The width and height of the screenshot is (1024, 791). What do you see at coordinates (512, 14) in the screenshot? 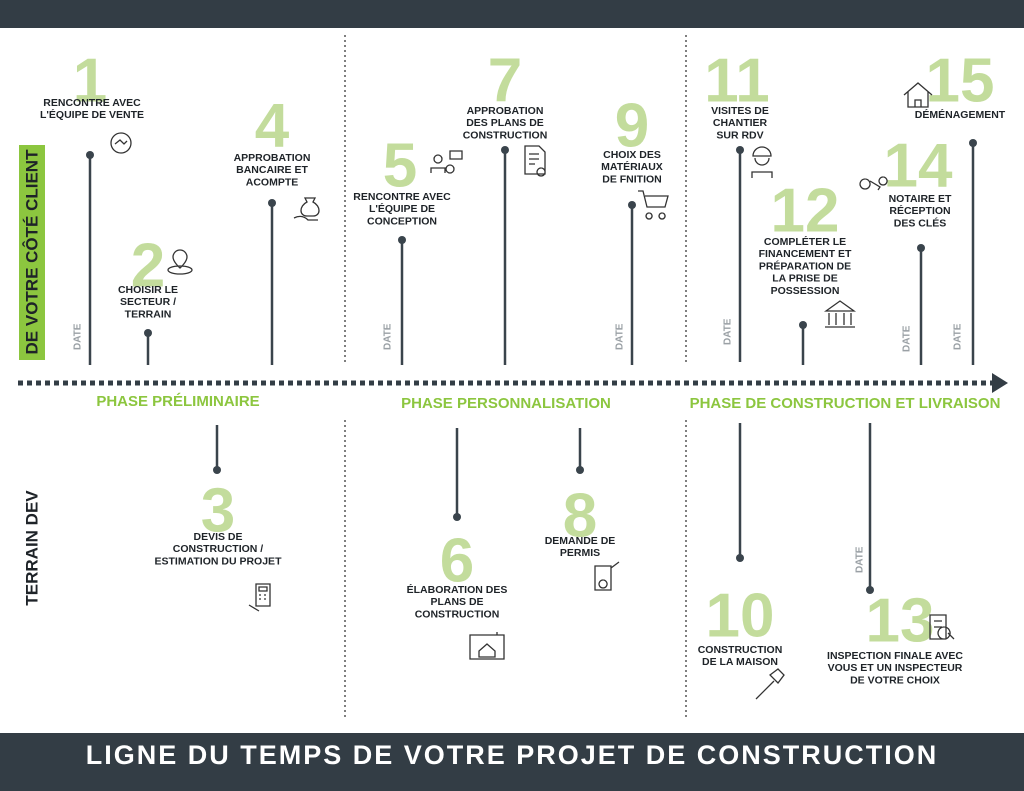
I see `top-bar` at bounding box center [512, 14].